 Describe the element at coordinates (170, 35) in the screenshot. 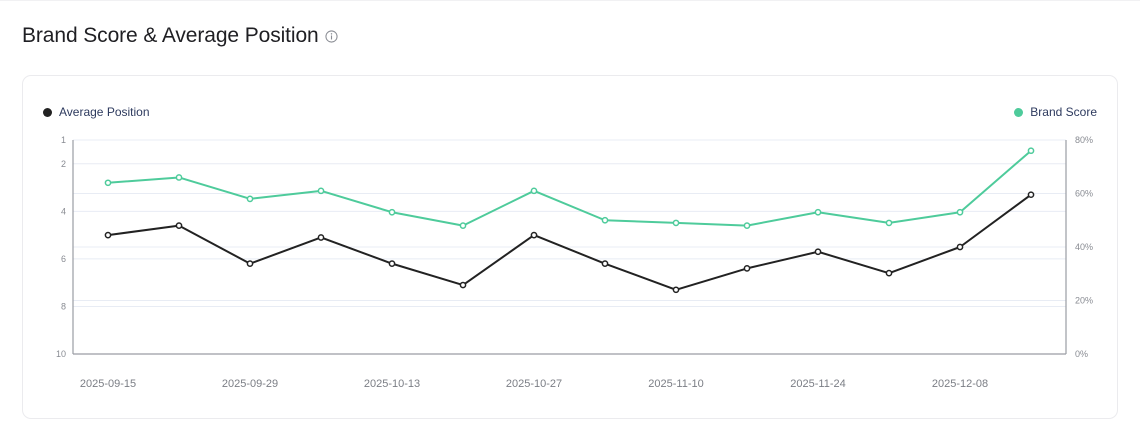

I see `page-title: Brand Score & Average Position` at that location.